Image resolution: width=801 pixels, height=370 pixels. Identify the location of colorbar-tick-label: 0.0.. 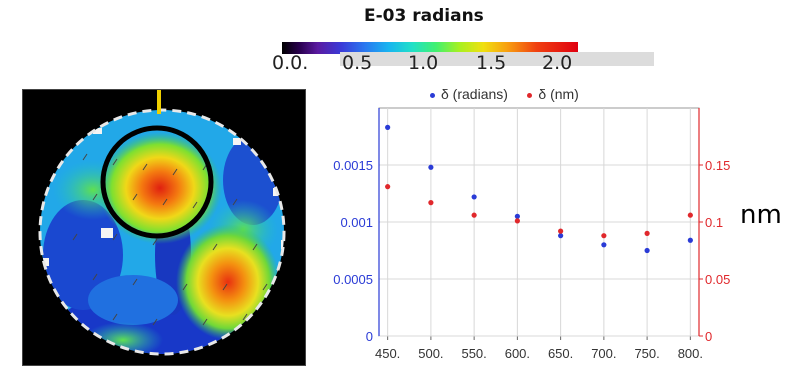
(290, 63).